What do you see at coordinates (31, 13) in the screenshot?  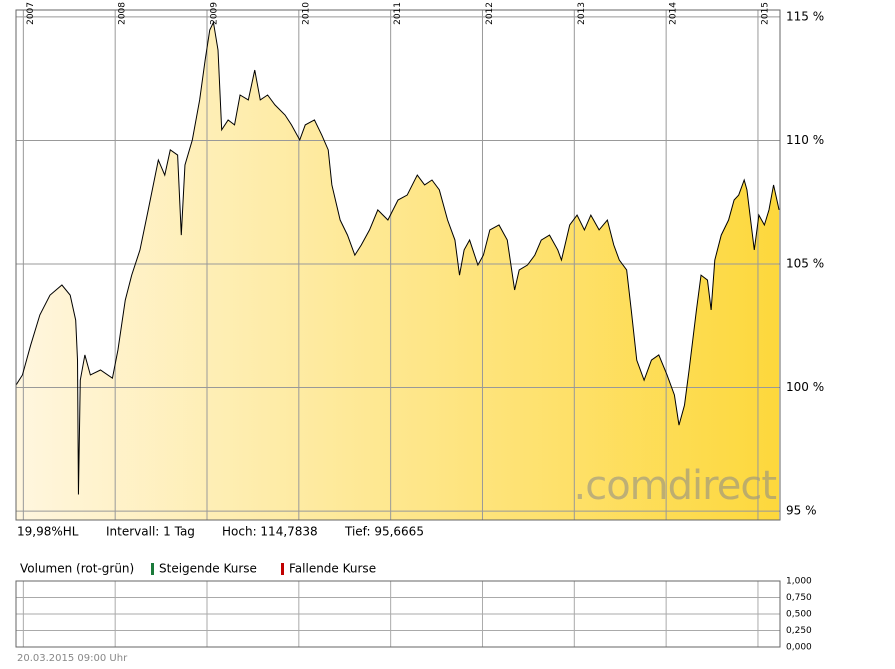 I see `x-tick-label: 2007` at bounding box center [31, 13].